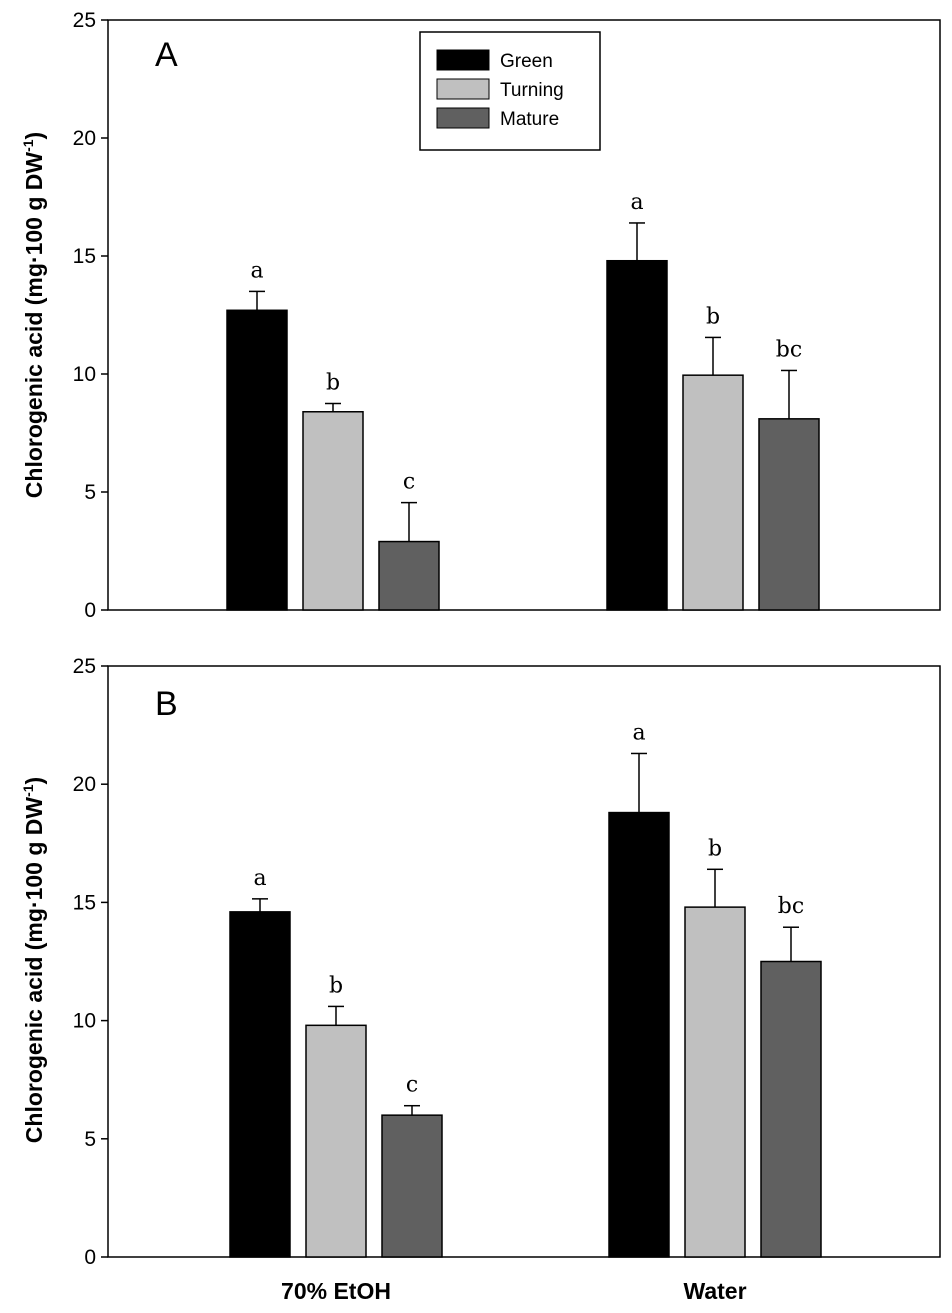 This screenshot has width=952, height=1313. What do you see at coordinates (33, 960) in the screenshot?
I see `y-axis-label-b: Chlorogenic acid (mg·100 g DW-1)` at bounding box center [33, 960].